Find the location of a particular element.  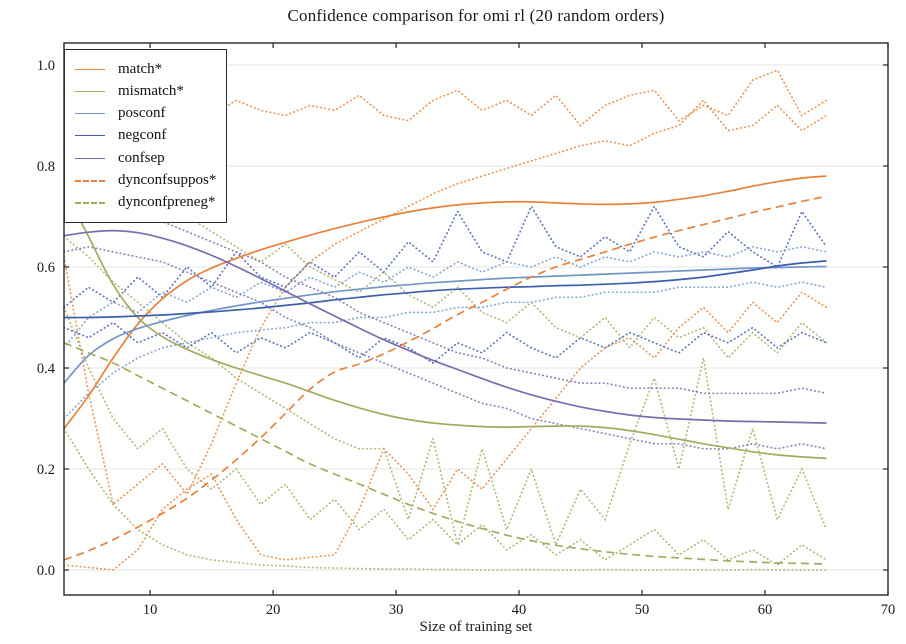

series-negconf-lower-env-line is located at coordinates (445, 343).